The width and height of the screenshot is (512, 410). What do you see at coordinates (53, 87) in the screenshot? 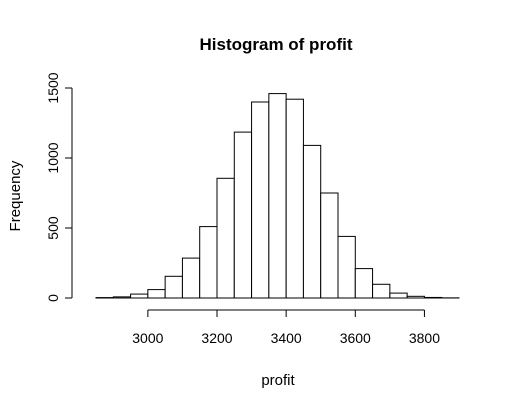
I see `y-tick-label-1500: 1500` at bounding box center [53, 87].